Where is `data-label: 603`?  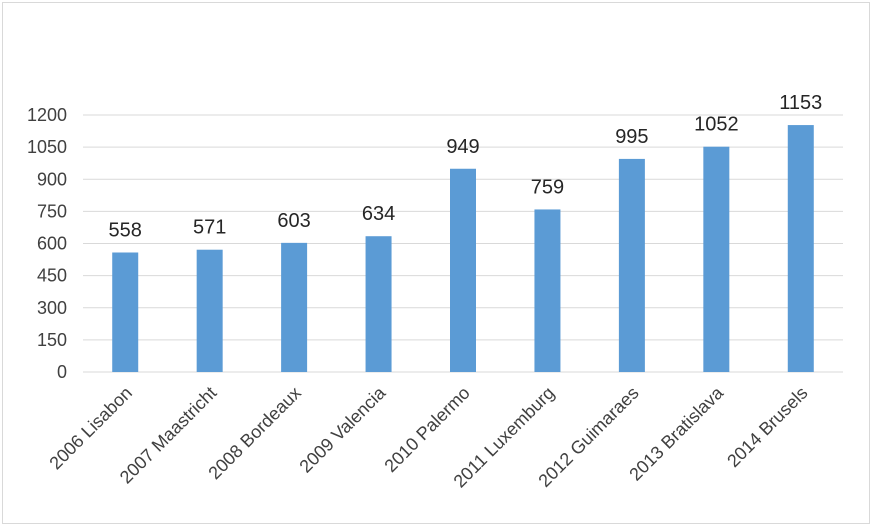
data-label: 603 is located at coordinates (293, 221).